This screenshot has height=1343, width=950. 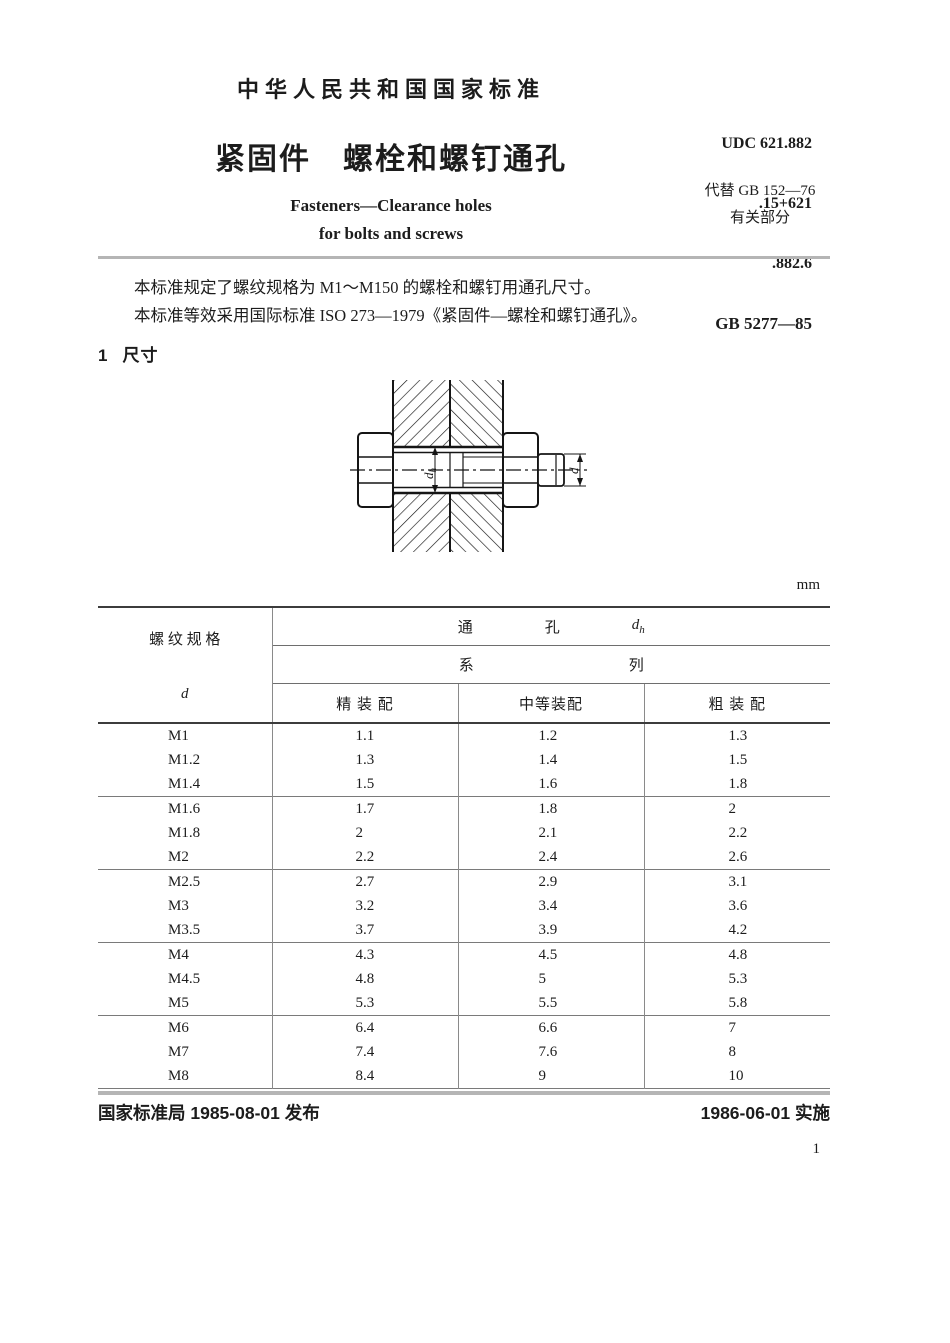 I want to click on table-row: M3.5 3.7 3.9 4.2, so click(x=464, y=930).